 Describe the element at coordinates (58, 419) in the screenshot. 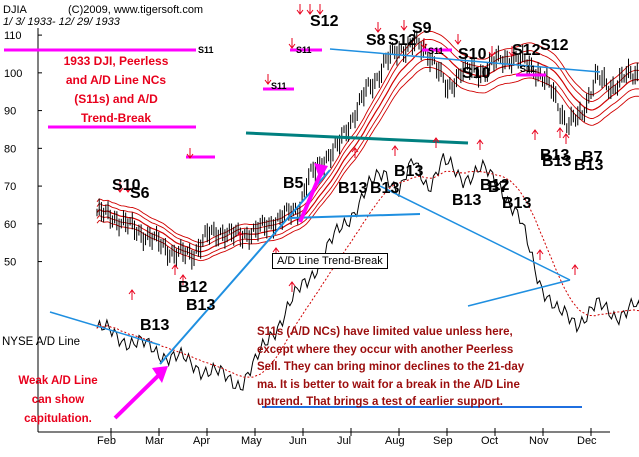

I see `weak-note-line-3: capitulation.` at that location.